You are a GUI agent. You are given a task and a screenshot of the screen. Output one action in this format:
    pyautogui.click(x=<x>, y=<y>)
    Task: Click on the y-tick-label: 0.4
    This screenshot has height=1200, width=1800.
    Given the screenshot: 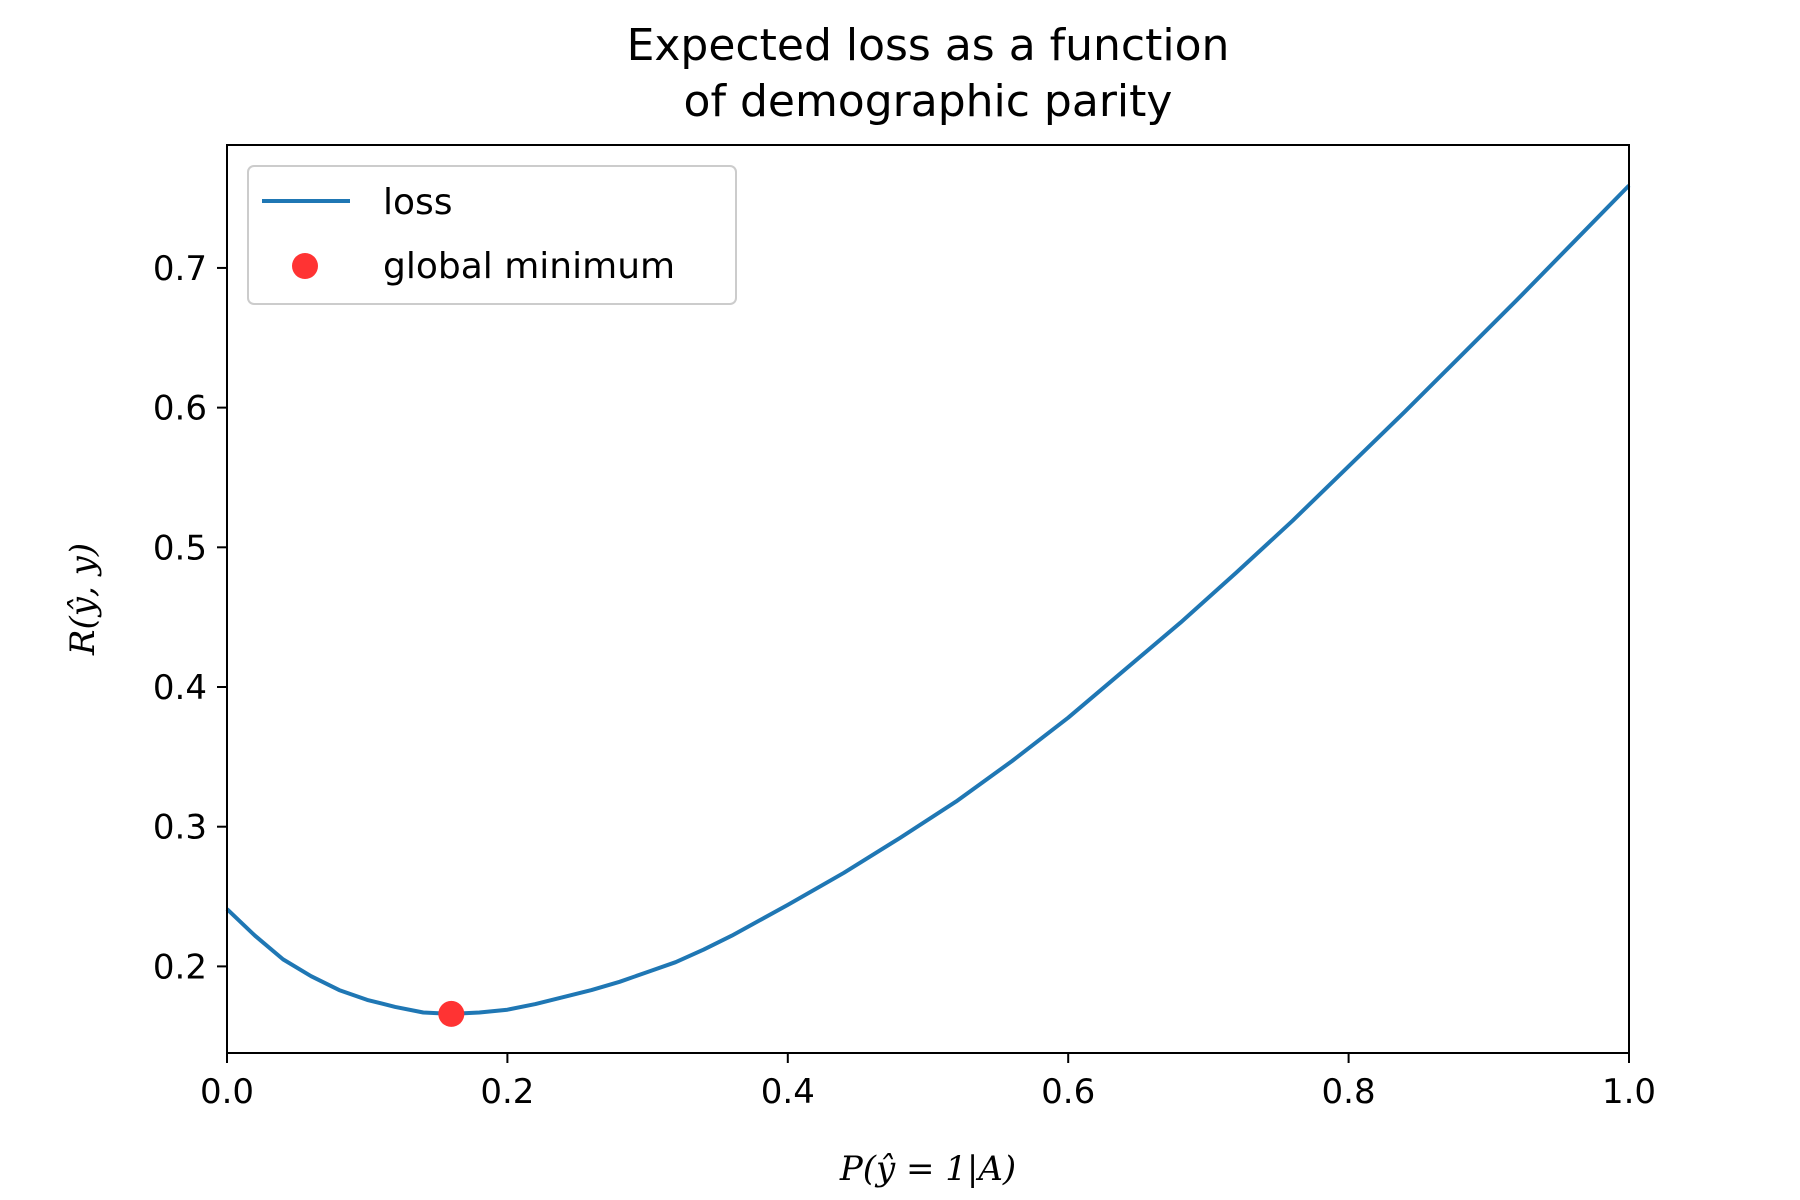 What is the action you would take?
    pyautogui.click(x=180, y=688)
    